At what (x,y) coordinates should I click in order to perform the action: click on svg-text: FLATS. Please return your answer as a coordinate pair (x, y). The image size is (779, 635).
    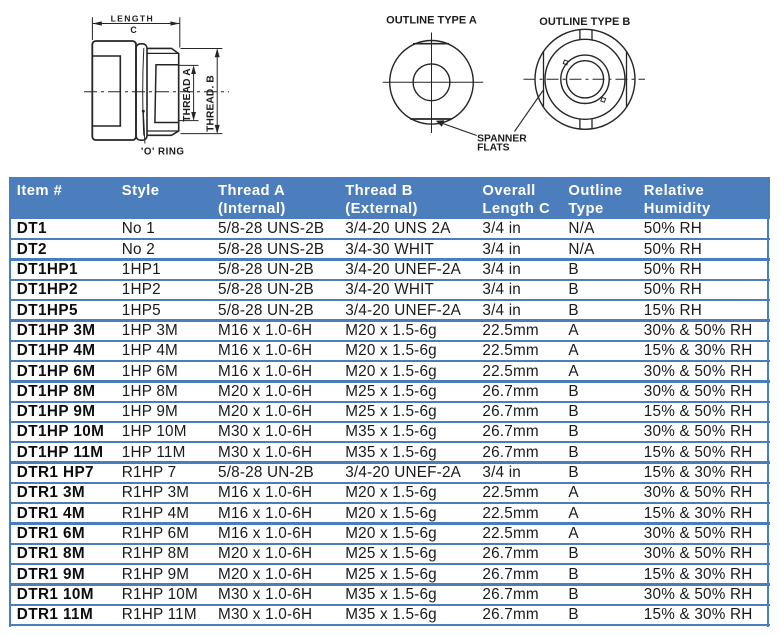
    Looking at the image, I should click on (493, 147).